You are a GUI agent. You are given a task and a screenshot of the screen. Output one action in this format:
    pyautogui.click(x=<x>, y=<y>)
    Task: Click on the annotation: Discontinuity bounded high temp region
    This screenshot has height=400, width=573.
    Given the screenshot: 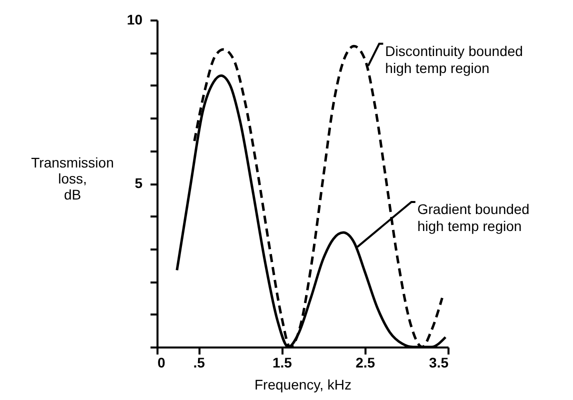 What is the action you would take?
    pyautogui.click(x=454, y=59)
    